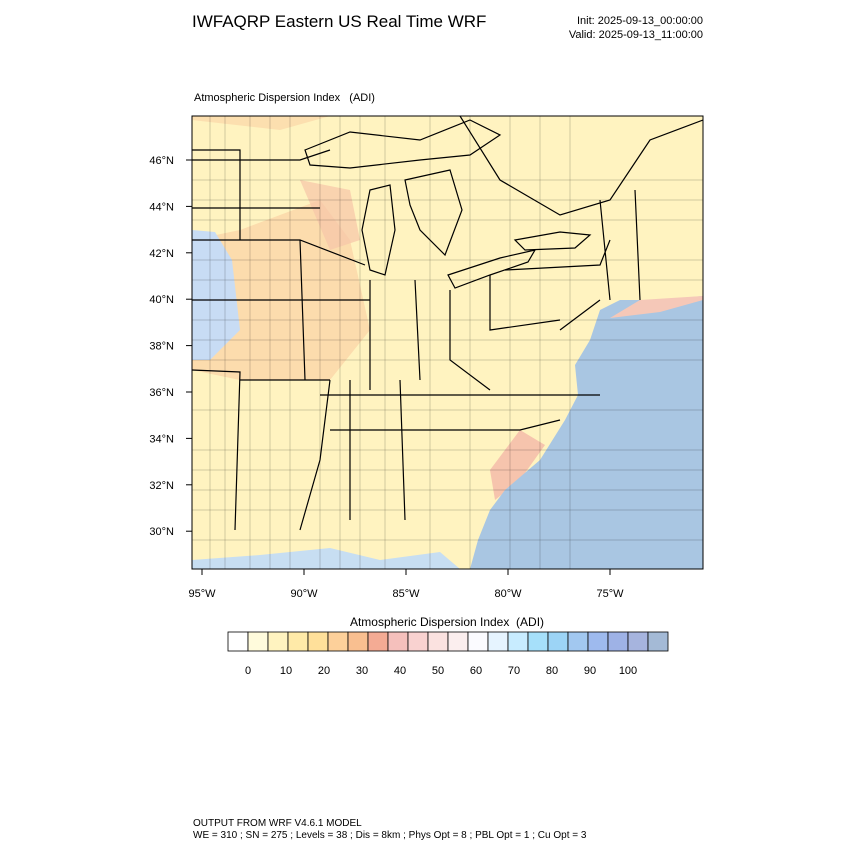 This screenshot has width=850, height=855. What do you see at coordinates (552, 671) in the screenshot?
I see `colorbar-label: 80` at bounding box center [552, 671].